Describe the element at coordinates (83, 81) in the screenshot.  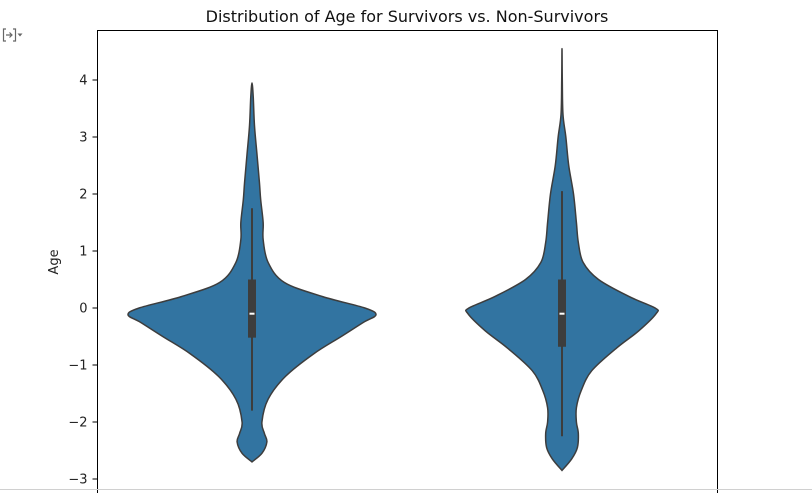
I see `y-tick-label: 4` at that location.